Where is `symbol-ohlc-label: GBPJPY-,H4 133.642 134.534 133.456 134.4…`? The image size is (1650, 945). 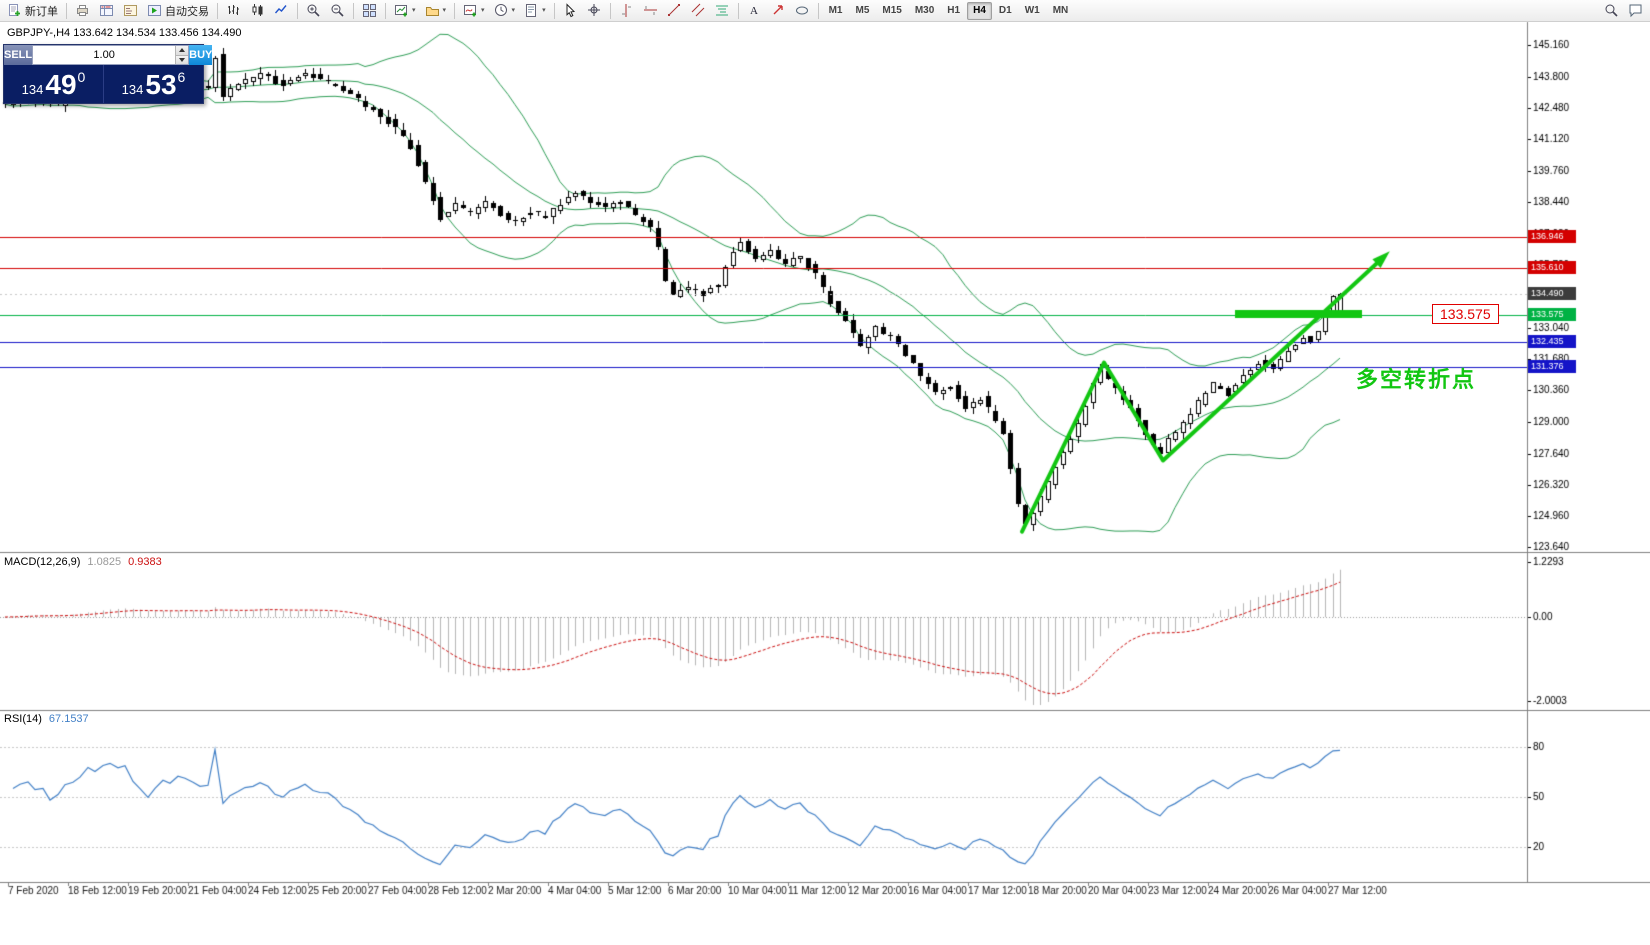 symbol-ohlc-label: GBPJPY-,H4 133.642 134.534 133.456 134.4… is located at coordinates (124, 33).